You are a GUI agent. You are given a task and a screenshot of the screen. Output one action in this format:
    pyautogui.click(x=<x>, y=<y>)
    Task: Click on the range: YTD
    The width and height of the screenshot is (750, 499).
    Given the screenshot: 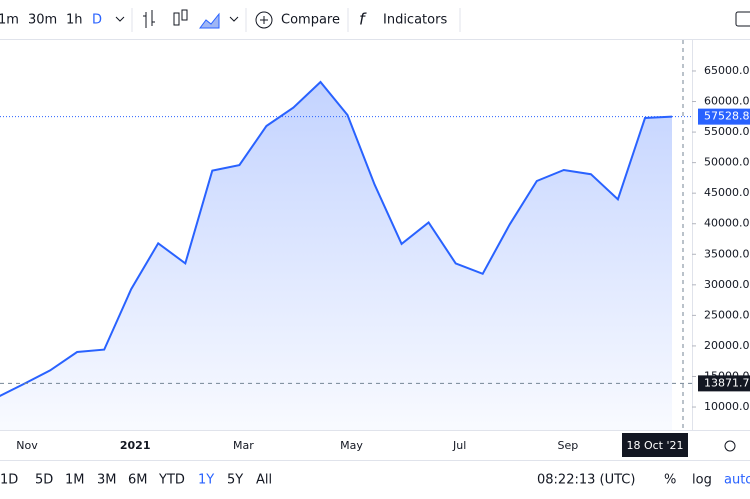 What is the action you would take?
    pyautogui.click(x=171, y=480)
    